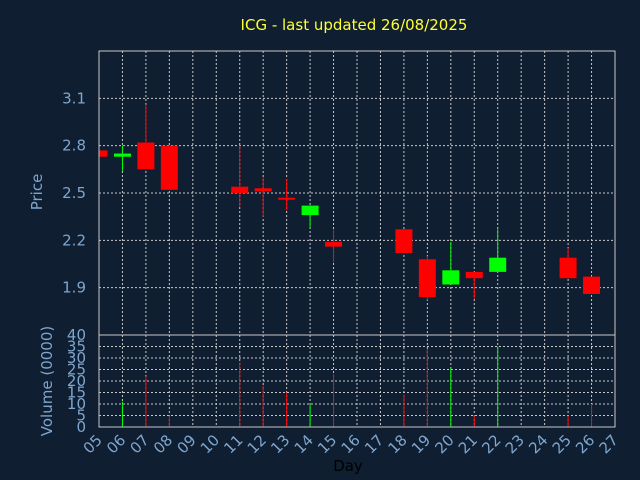 This screenshot has height=480, width=640. Describe the element at coordinates (76, 393) in the screenshot. I see `volume-tick-label: 15` at that location.